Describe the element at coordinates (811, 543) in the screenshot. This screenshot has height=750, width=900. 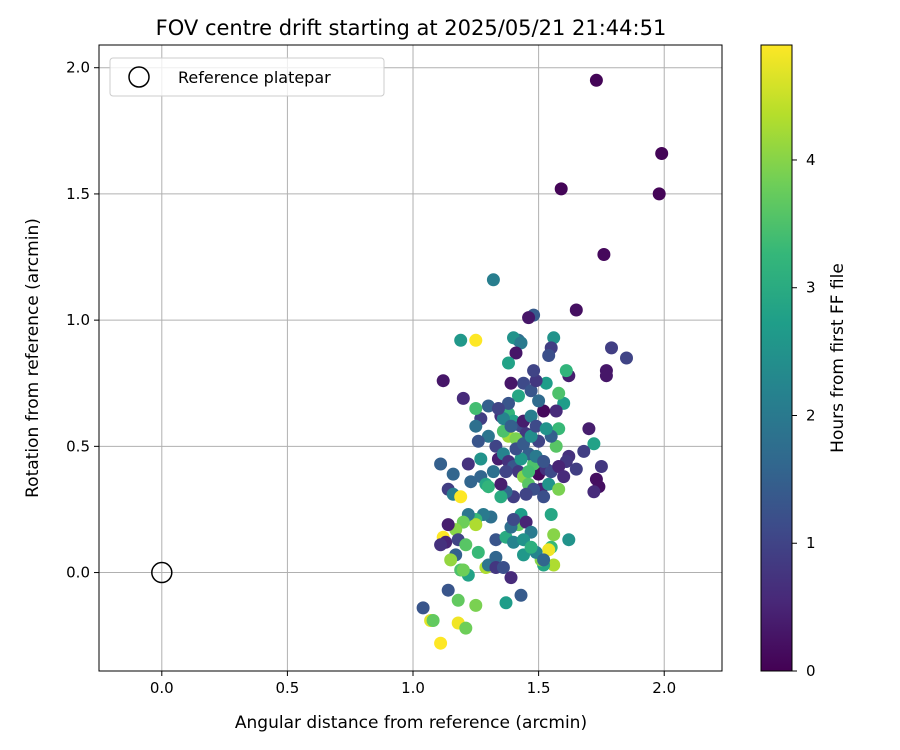
I see `colorbar-tick-label: 1` at that location.